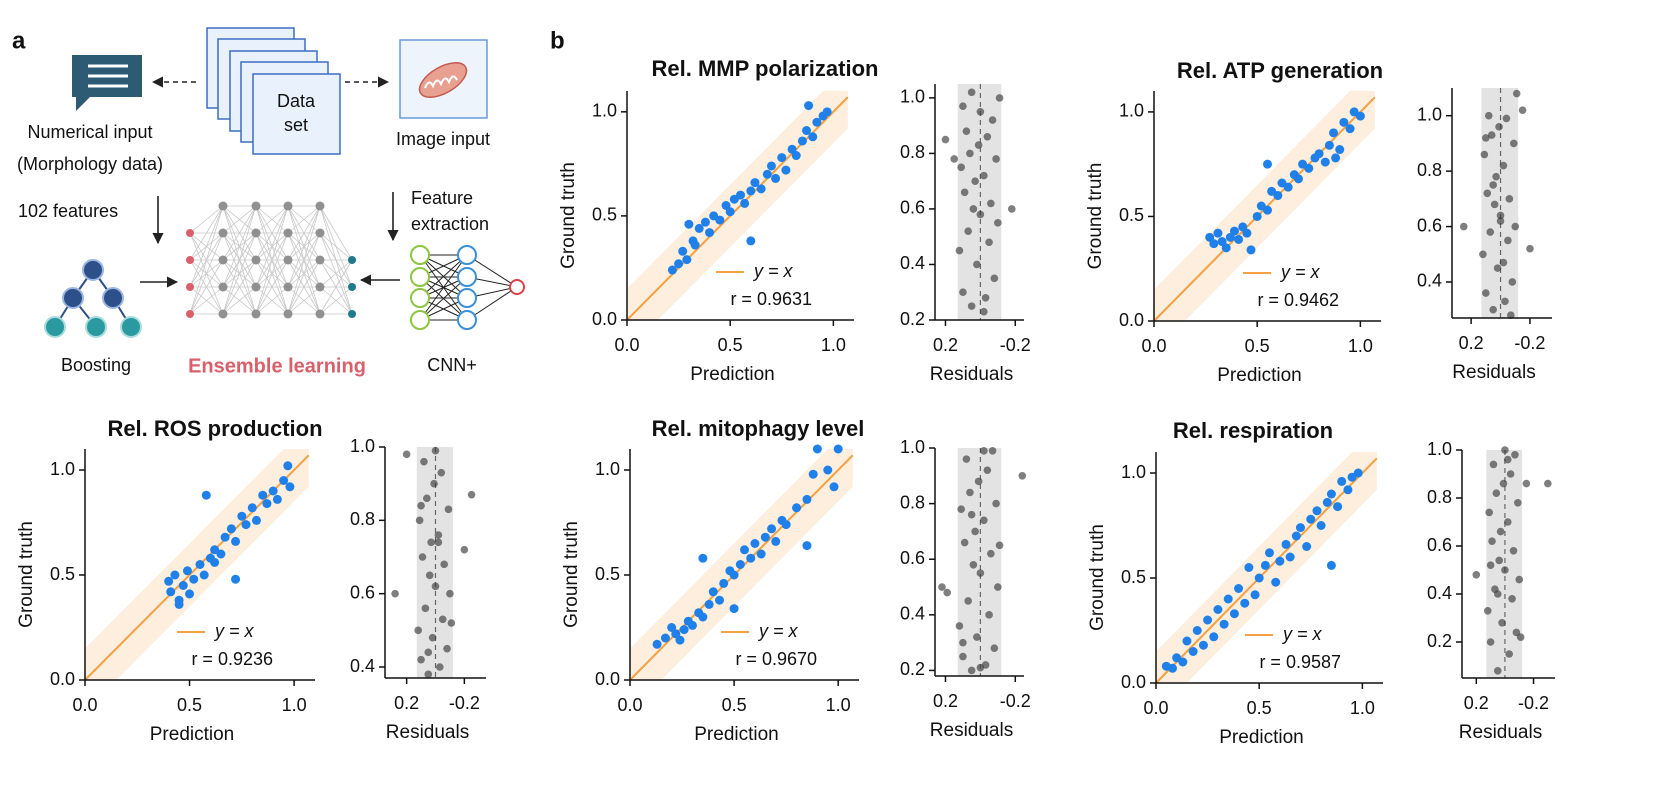 Image resolution: width=1680 pixels, height=812 pixels. What do you see at coordinates (418, 589) in the screenshot?
I see `residual-chart: 0.2 -0.2 0.4 0.6 0.8 1.0 Residuals` at bounding box center [418, 589].